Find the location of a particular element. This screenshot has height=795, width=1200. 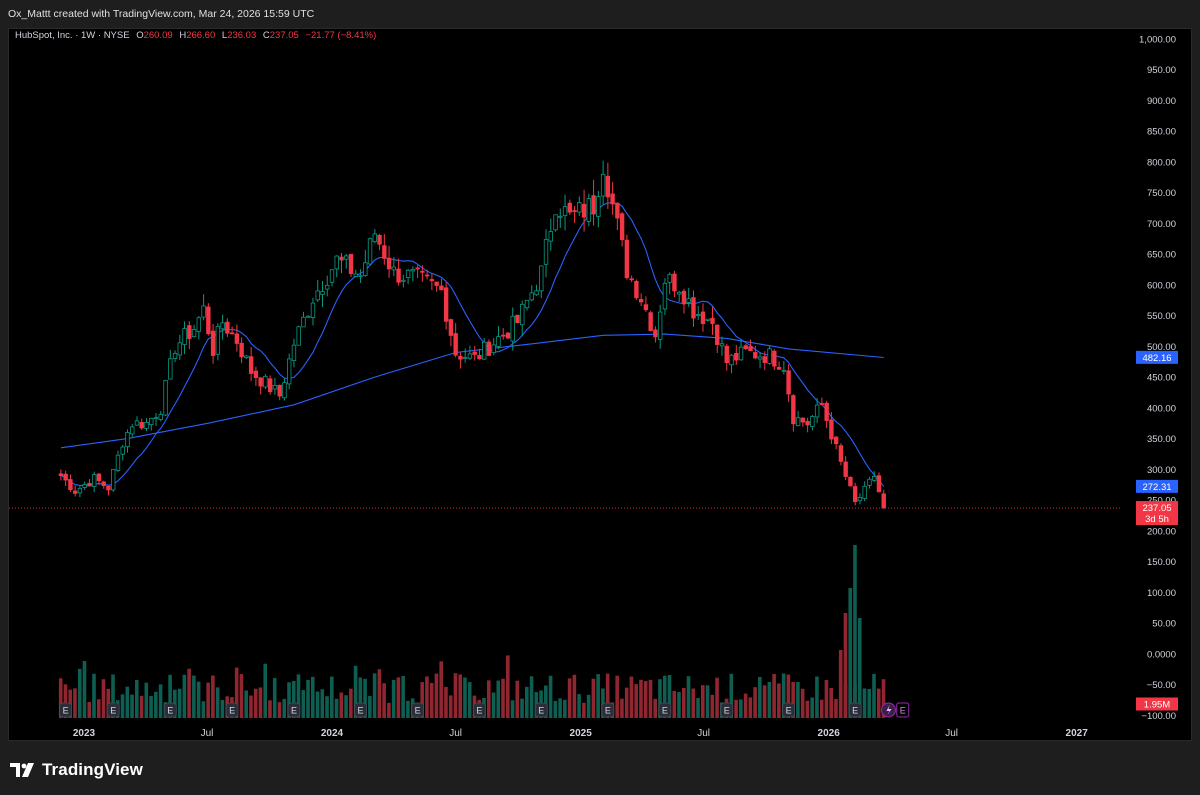

tradingview-logo: TradingView is located at coordinates (76, 770).